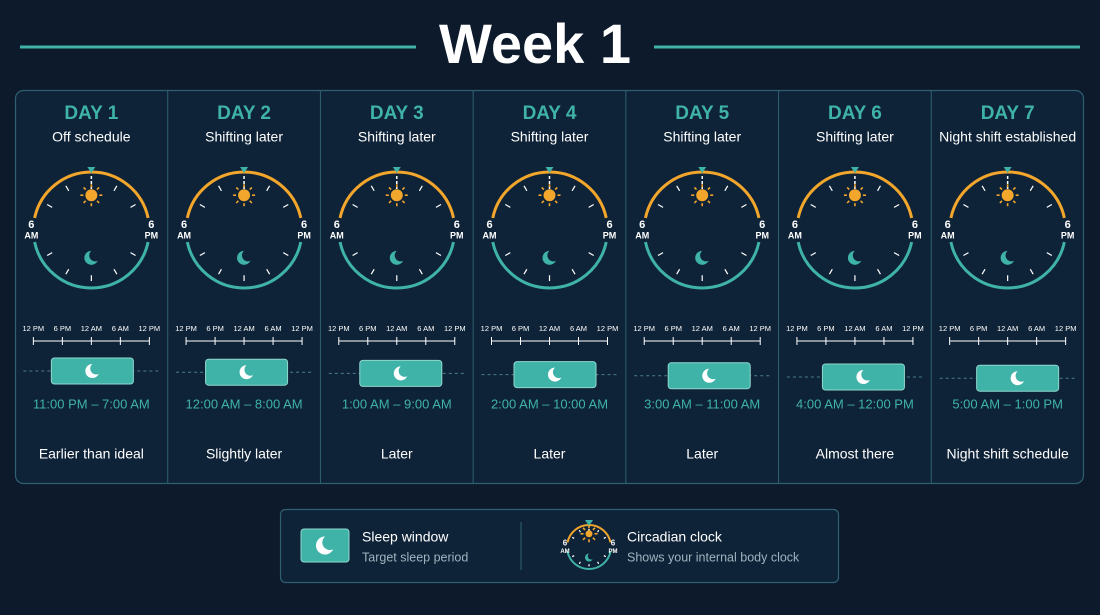 Image resolution: width=1100 pixels, height=615 pixels. What do you see at coordinates (1007, 403) in the screenshot?
I see `sleep-window: 5:00 AM – 1:00 PM` at bounding box center [1007, 403].